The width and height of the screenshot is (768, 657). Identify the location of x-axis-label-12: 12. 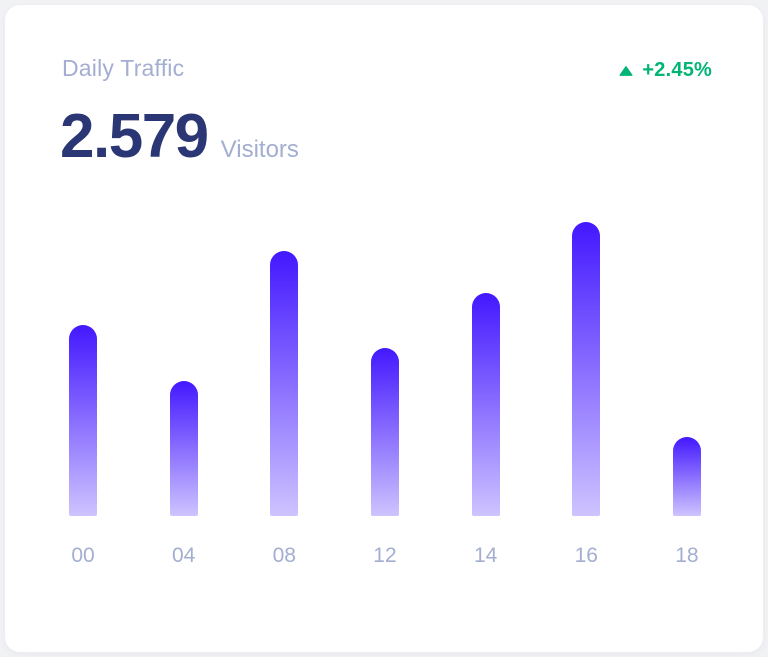
(385, 555).